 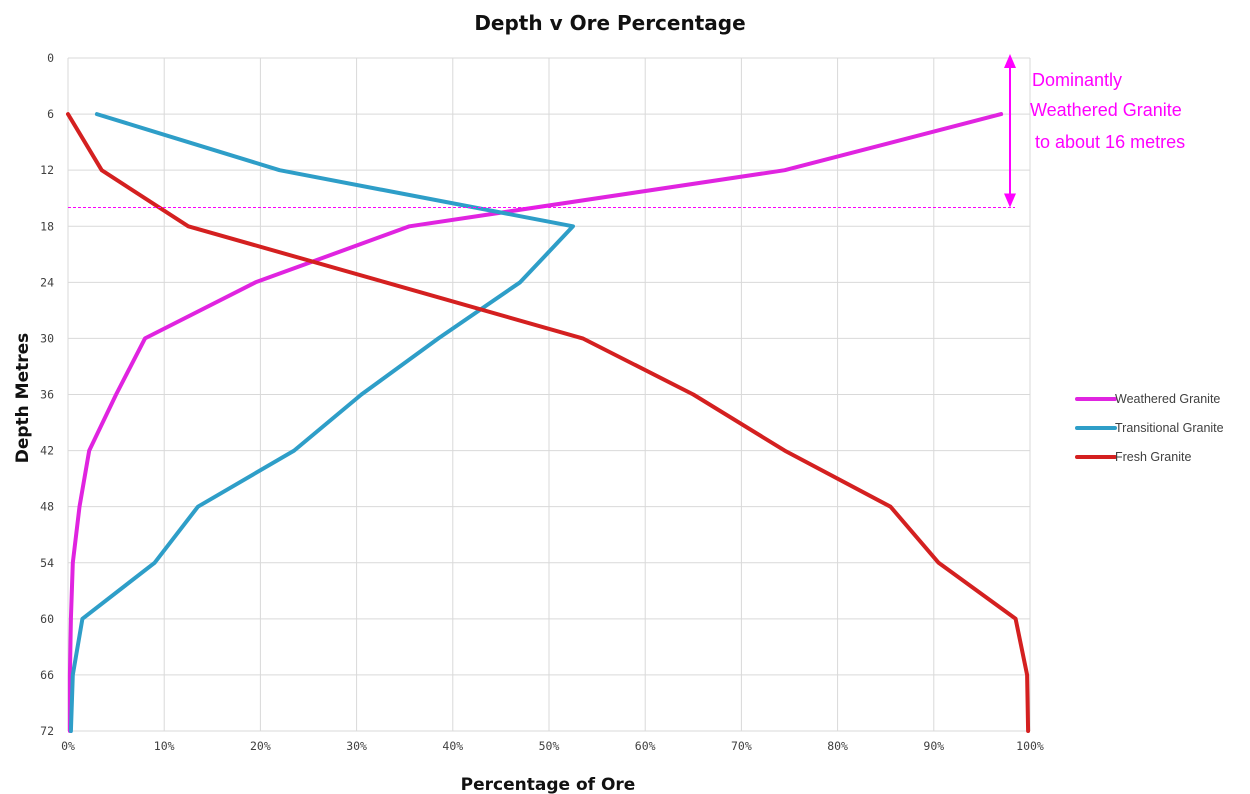 I want to click on annotation-line-2: Weathered Granite, so click(x=1106, y=110).